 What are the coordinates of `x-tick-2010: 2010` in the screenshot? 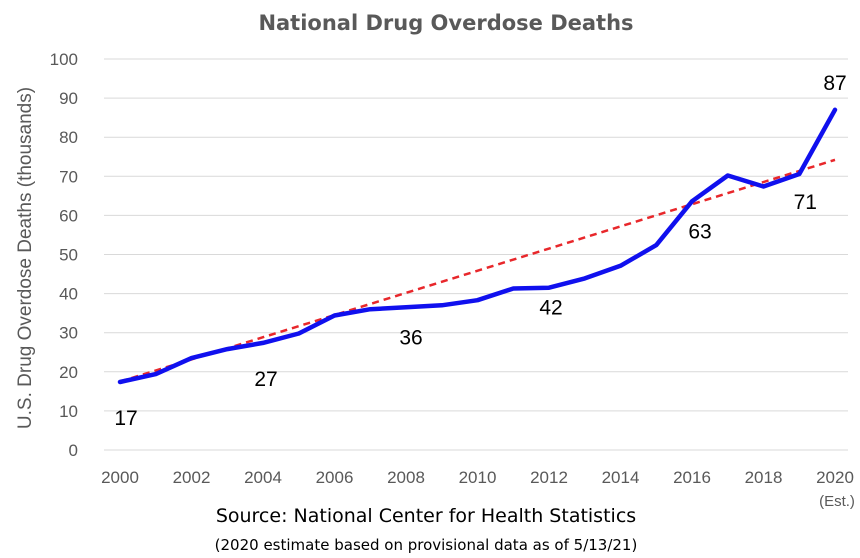 It's located at (478, 477).